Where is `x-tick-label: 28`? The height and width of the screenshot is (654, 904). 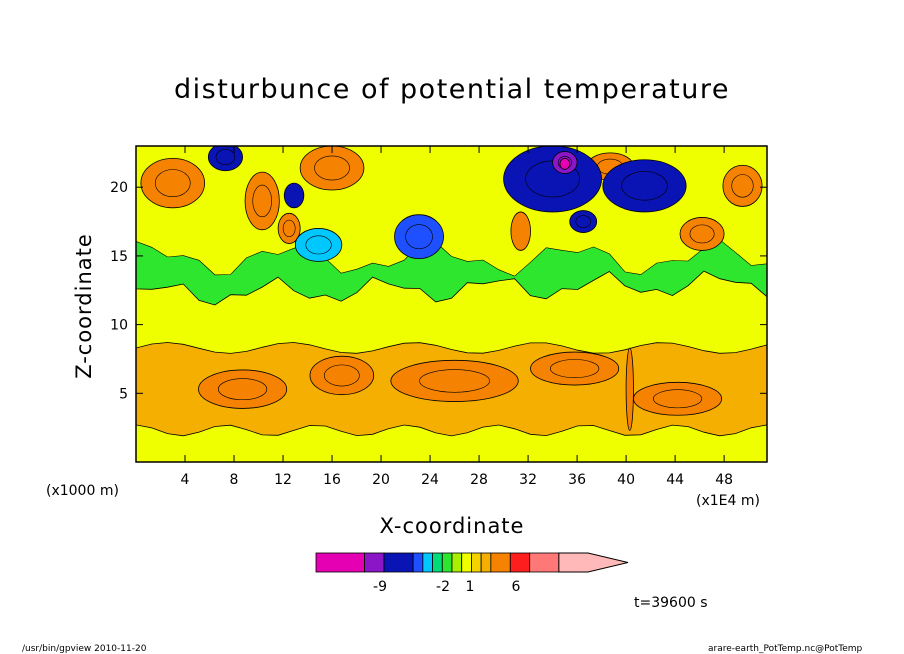 x-tick-label: 28 is located at coordinates (479, 480).